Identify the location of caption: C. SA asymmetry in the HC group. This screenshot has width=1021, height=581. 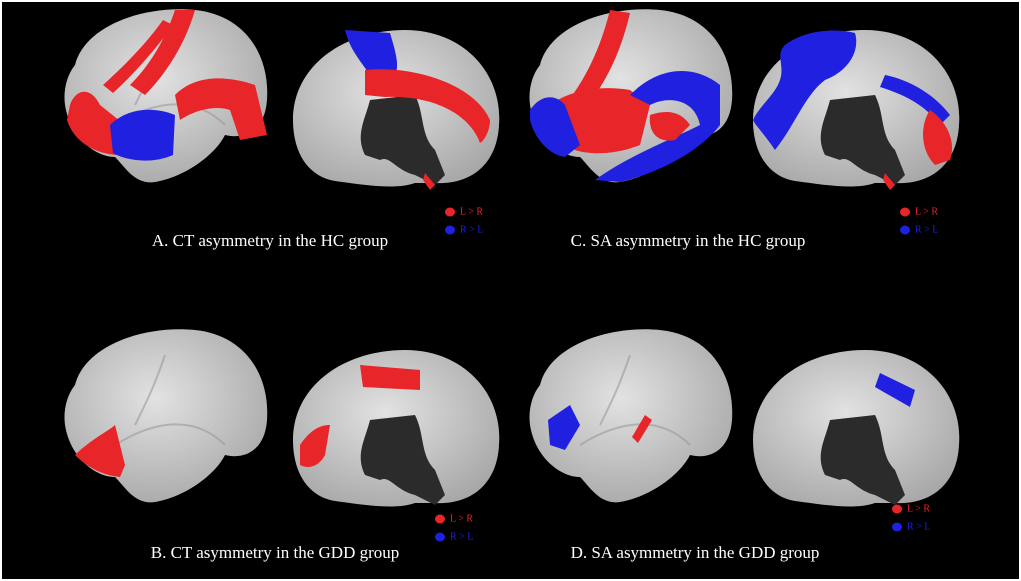
(688, 240).